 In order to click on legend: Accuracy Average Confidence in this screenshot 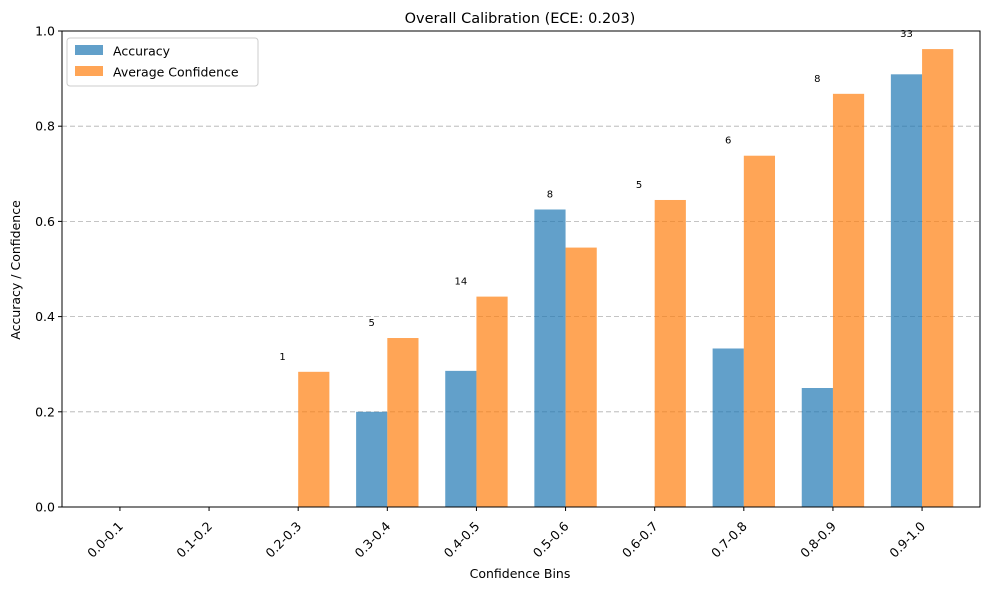, I will do `click(162, 62)`.